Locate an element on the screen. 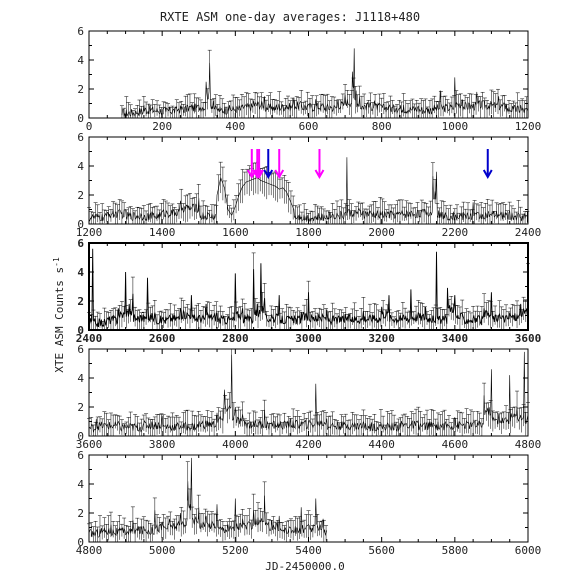 The width and height of the screenshot is (574, 574). y-axis-label: XTE ASM Counts s-1 is located at coordinates (59, 315).